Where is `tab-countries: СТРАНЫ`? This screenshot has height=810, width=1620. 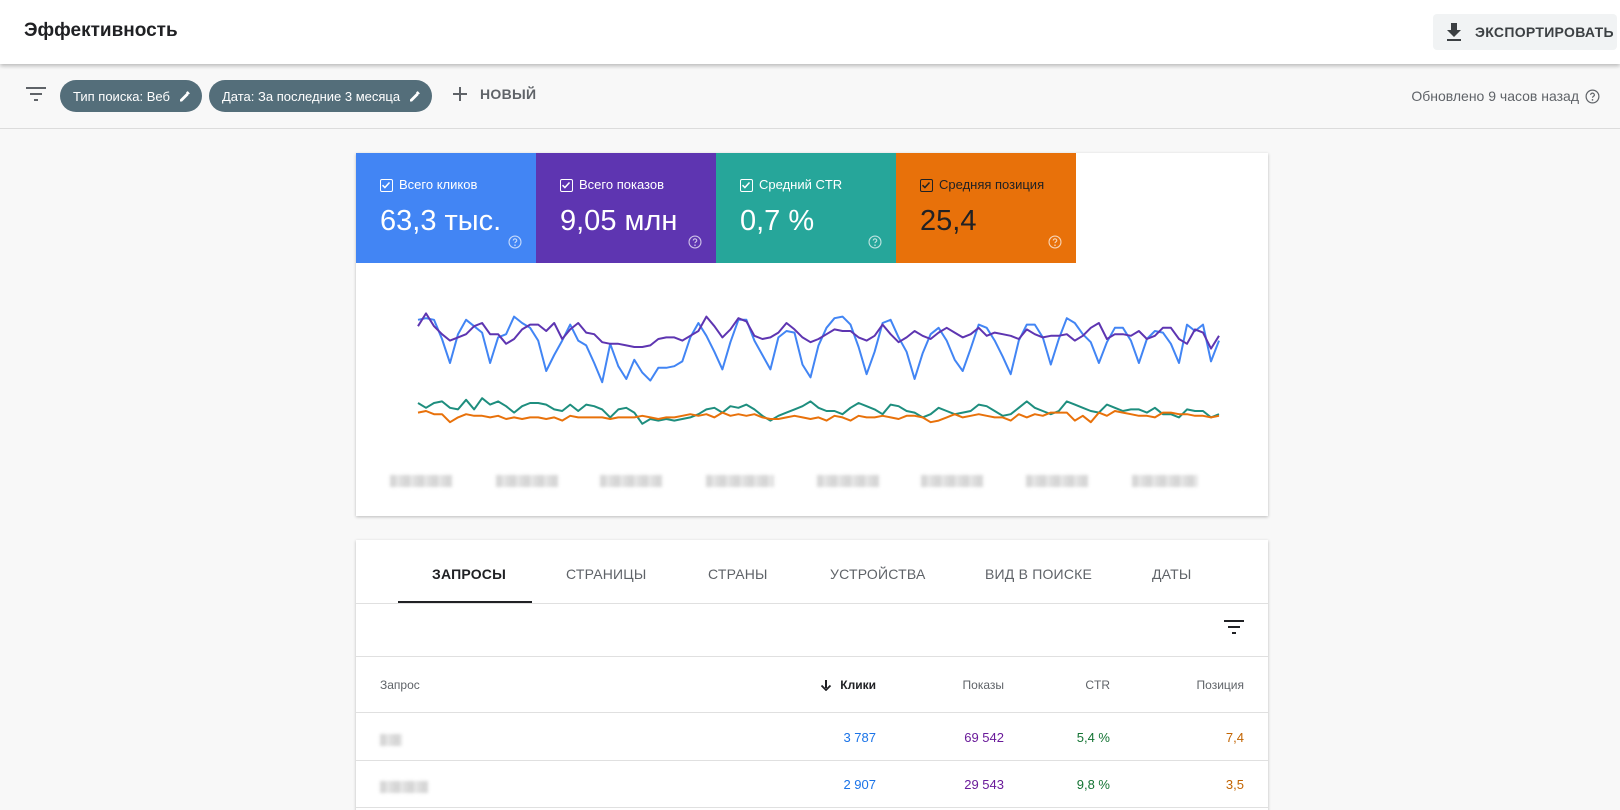
tab-countries: СТРАНЫ is located at coordinates (738, 574).